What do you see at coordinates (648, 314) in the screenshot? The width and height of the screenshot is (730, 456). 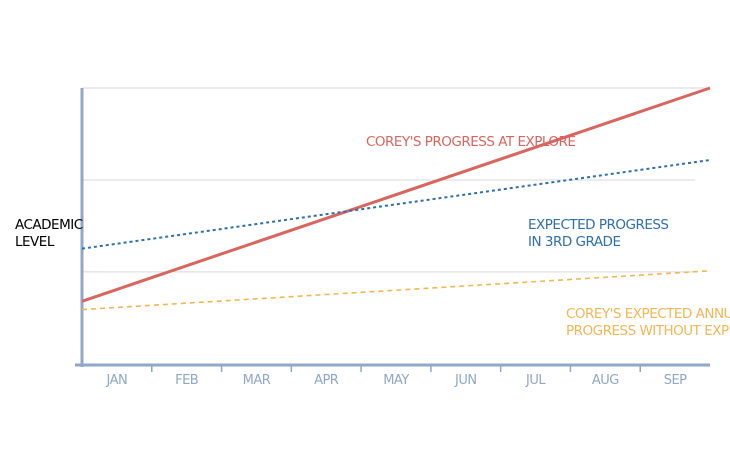 I see `series-label-line: COREY'S EXPECTED ANNUAL` at bounding box center [648, 314].